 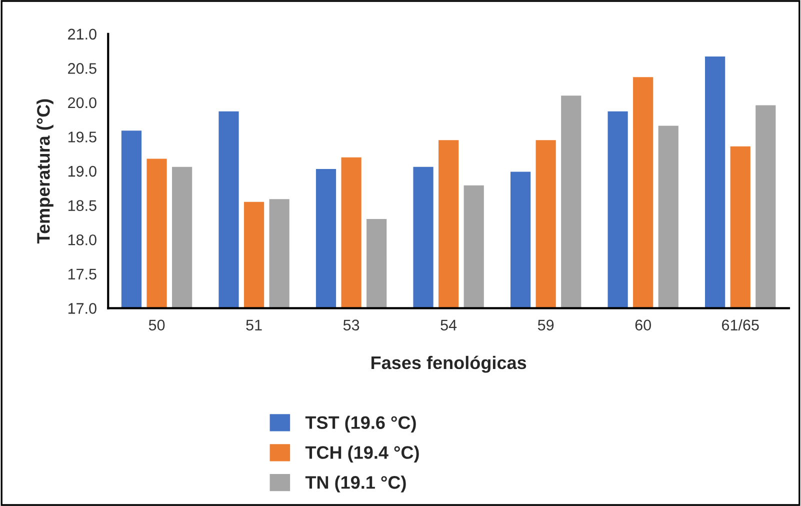 I want to click on y-tick-label: 19.5, so click(x=82, y=137).